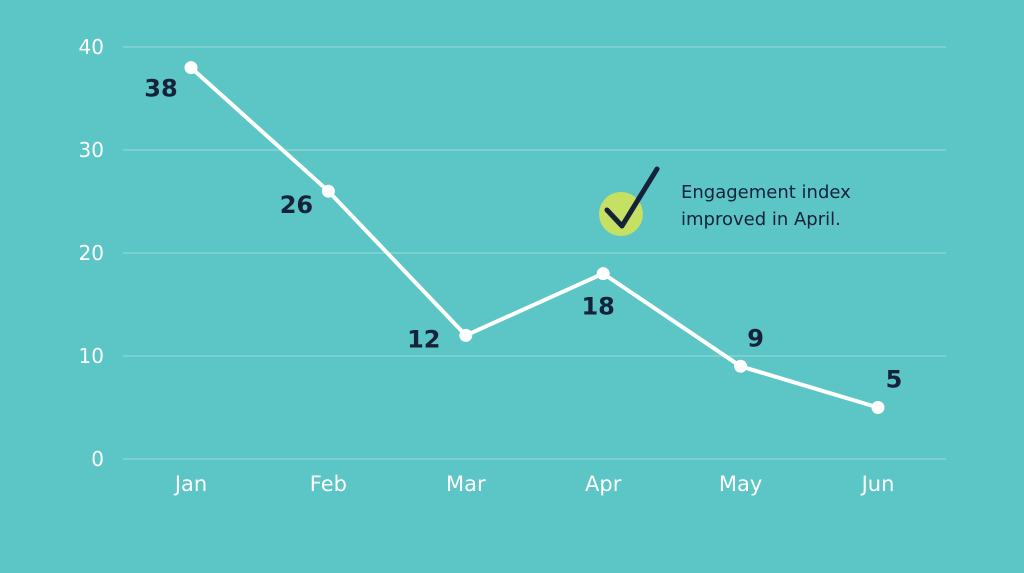 The height and width of the screenshot is (573, 1024). I want to click on check-icon, so click(632, 197).